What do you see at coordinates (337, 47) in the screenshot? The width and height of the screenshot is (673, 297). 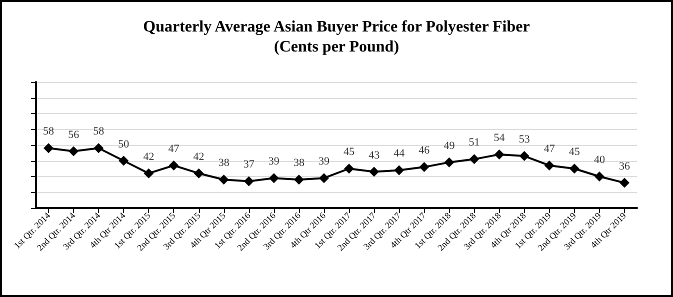 I see `chart-subtitle: (Cents per Pound)` at bounding box center [337, 47].